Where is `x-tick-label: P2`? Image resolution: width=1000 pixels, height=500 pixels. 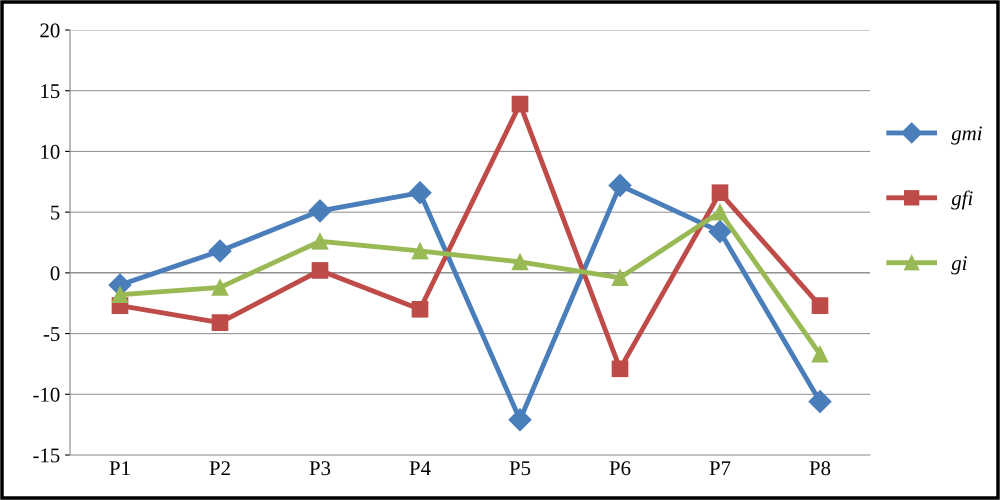
x-tick-label: P2 is located at coordinates (220, 468).